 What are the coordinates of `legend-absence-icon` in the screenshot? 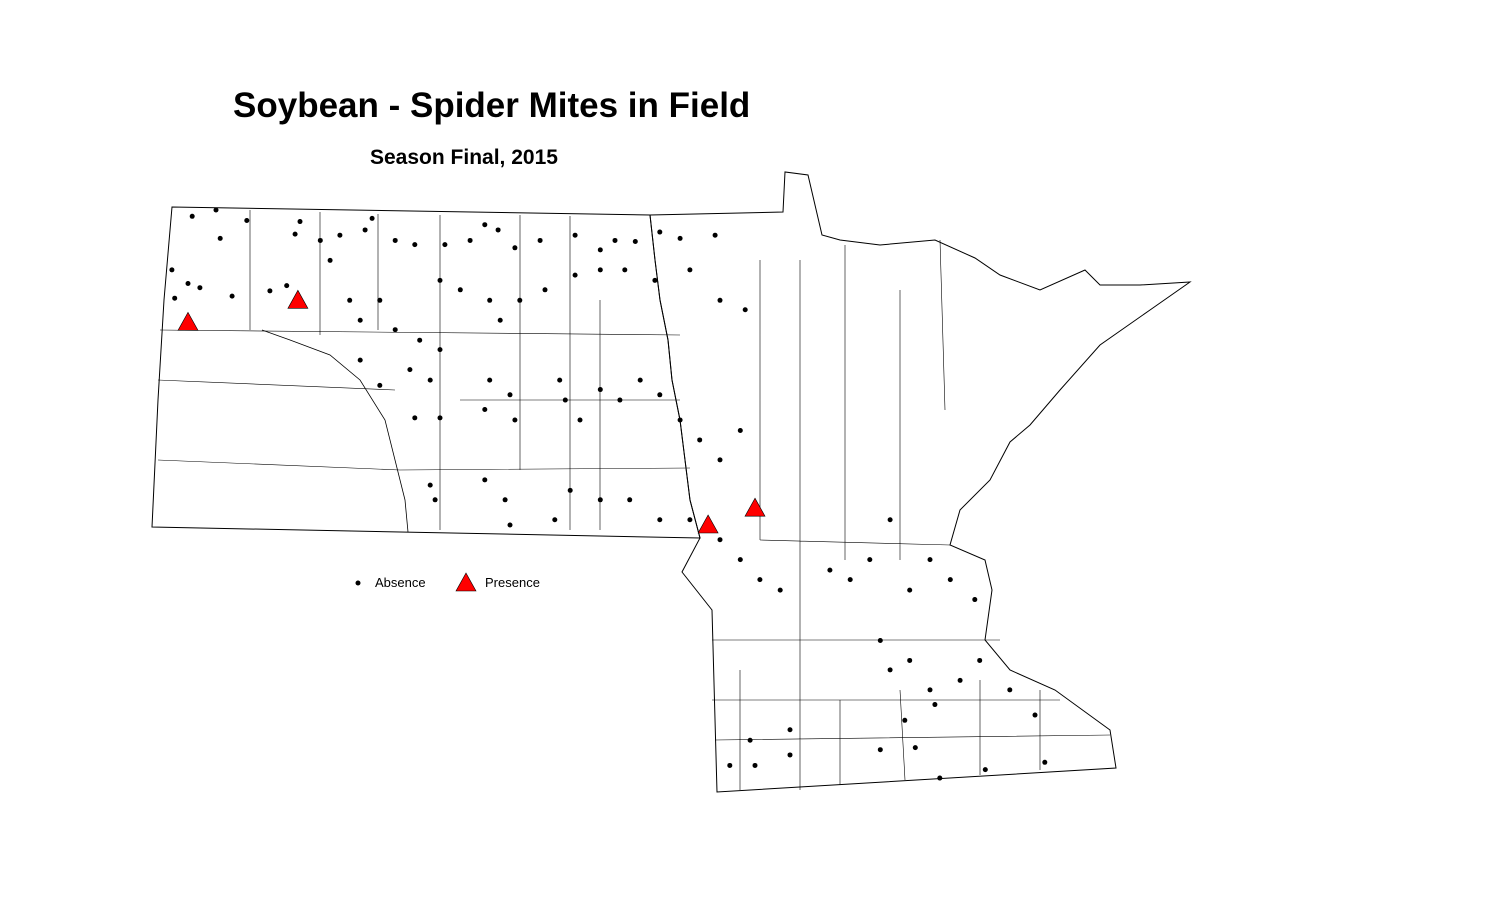 It's located at (358, 583).